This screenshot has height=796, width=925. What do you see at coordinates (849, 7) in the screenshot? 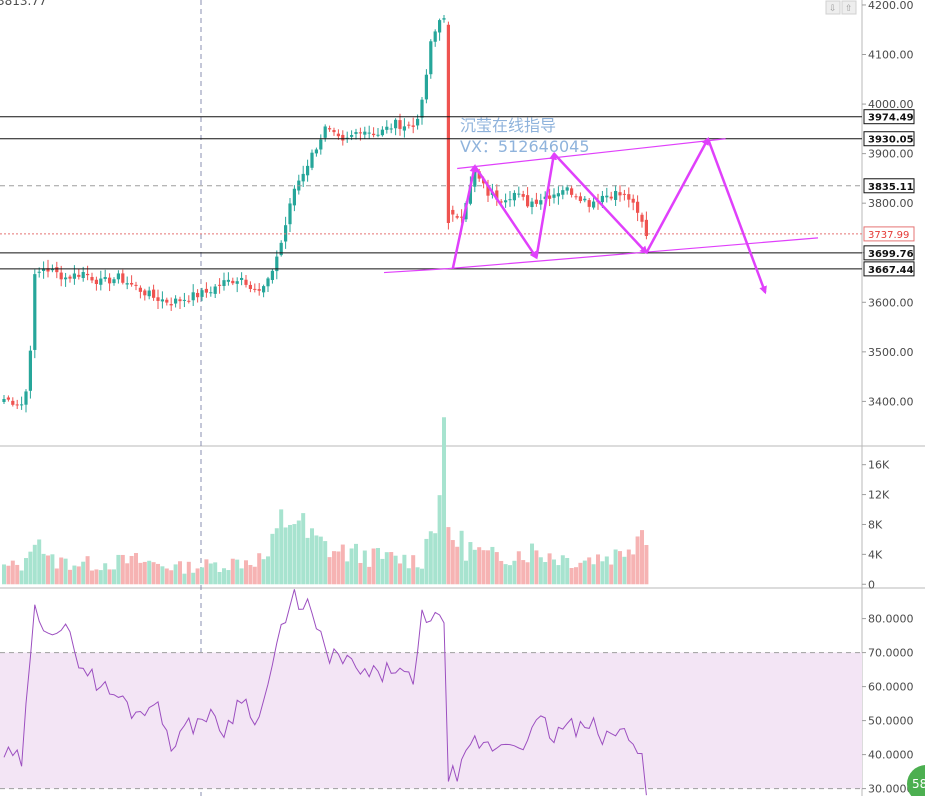
I see `arrow-up-icon: ⇧` at bounding box center [849, 7].